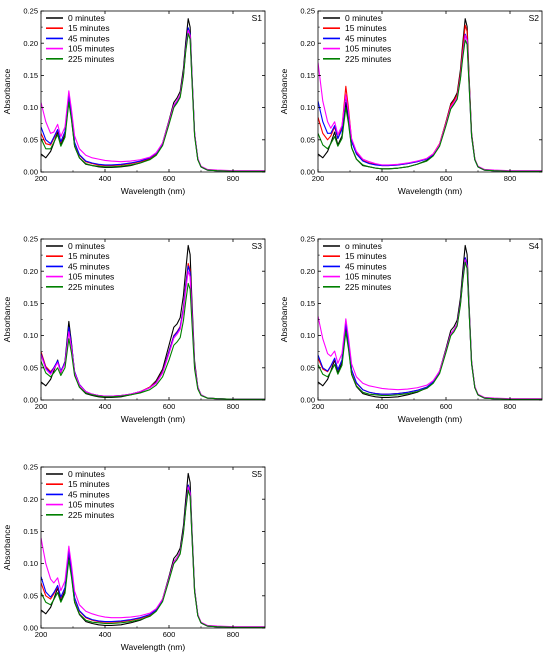  What do you see at coordinates (257, 246) in the screenshot?
I see `panel-label: S3` at bounding box center [257, 246].